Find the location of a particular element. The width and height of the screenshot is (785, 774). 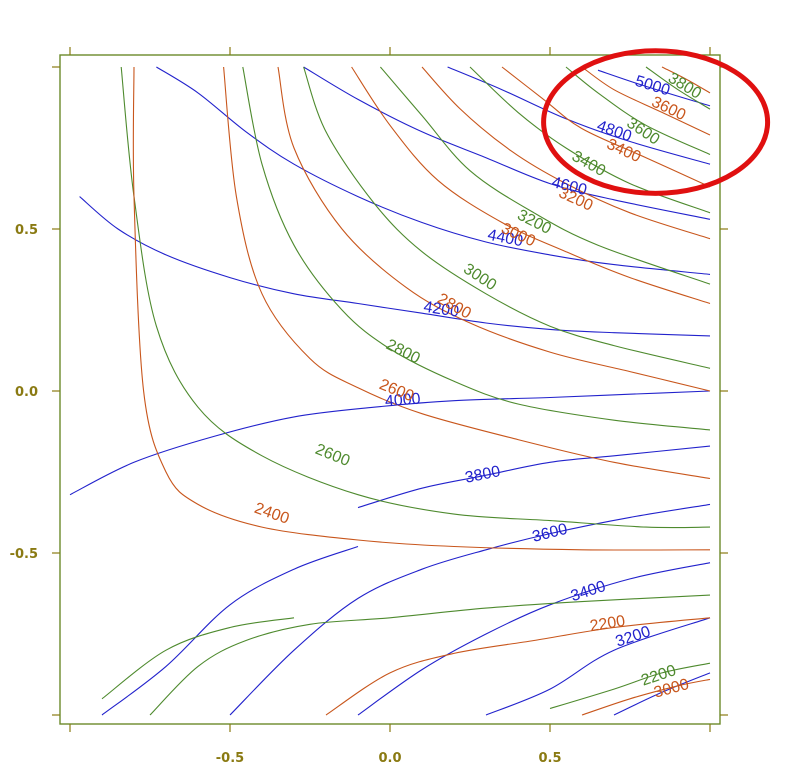

x-tick-label: -0.5 is located at coordinates (230, 758).